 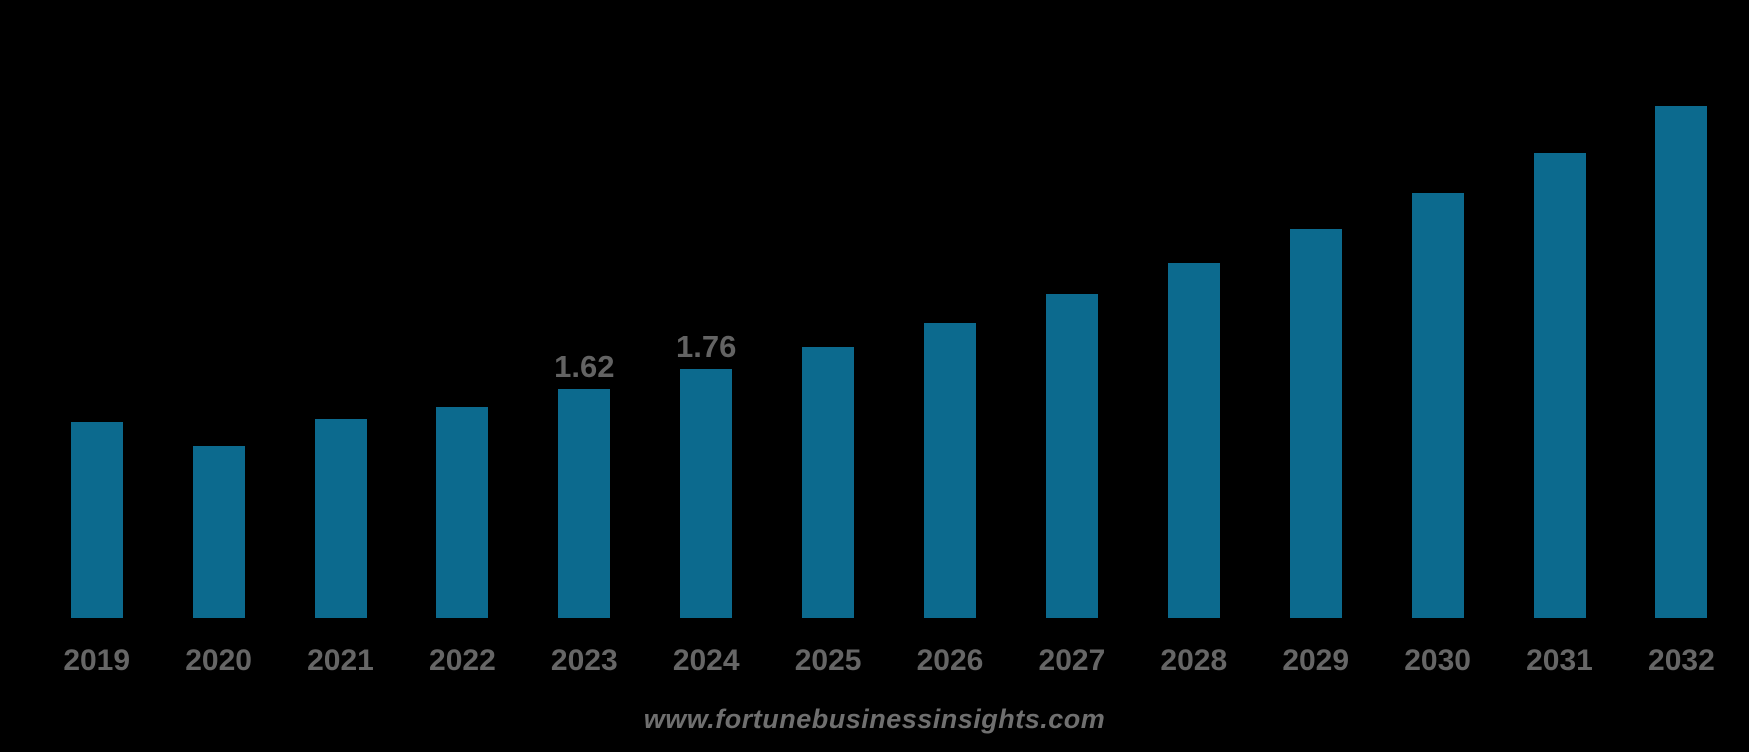 What do you see at coordinates (462, 512) in the screenshot?
I see `bar-2022` at bounding box center [462, 512].